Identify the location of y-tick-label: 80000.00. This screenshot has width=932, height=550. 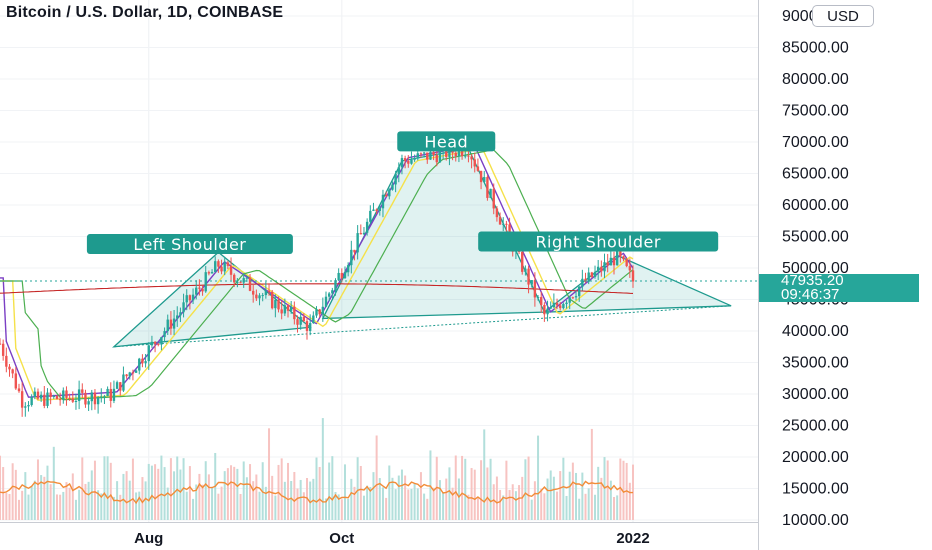
(815, 79).